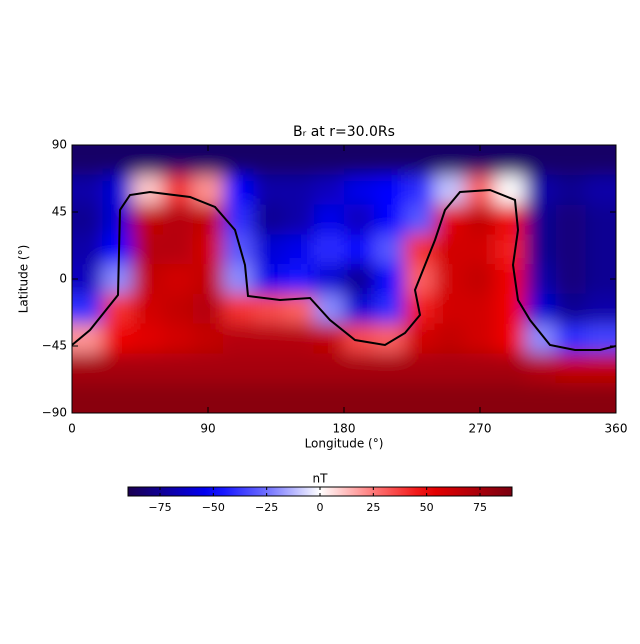 The image size is (640, 644). I want to click on colorbar-tick-label: 25, so click(373, 507).